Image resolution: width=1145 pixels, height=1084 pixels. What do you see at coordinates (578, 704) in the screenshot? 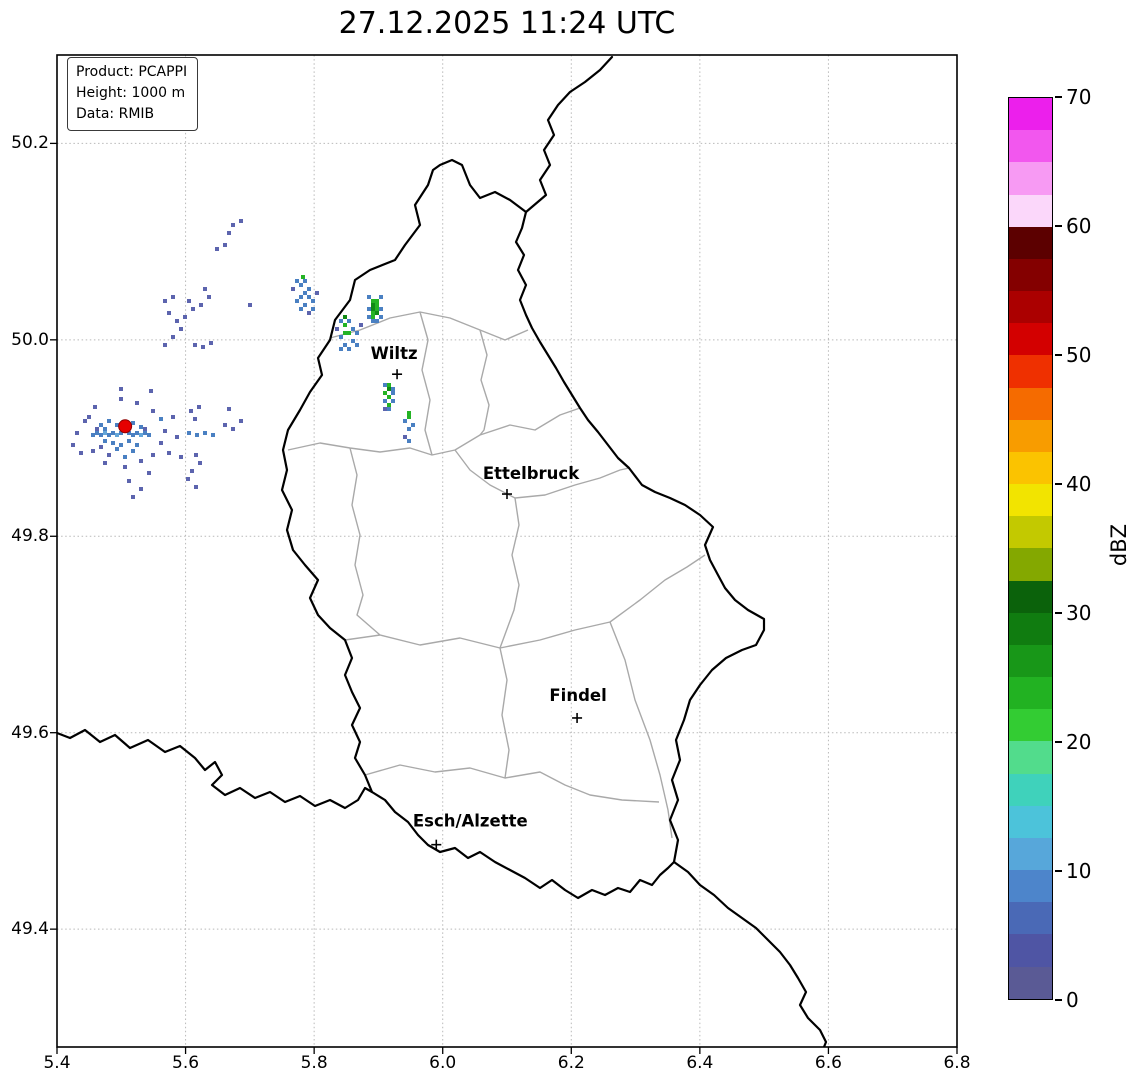
I see `city-findel: Findel` at bounding box center [578, 704].